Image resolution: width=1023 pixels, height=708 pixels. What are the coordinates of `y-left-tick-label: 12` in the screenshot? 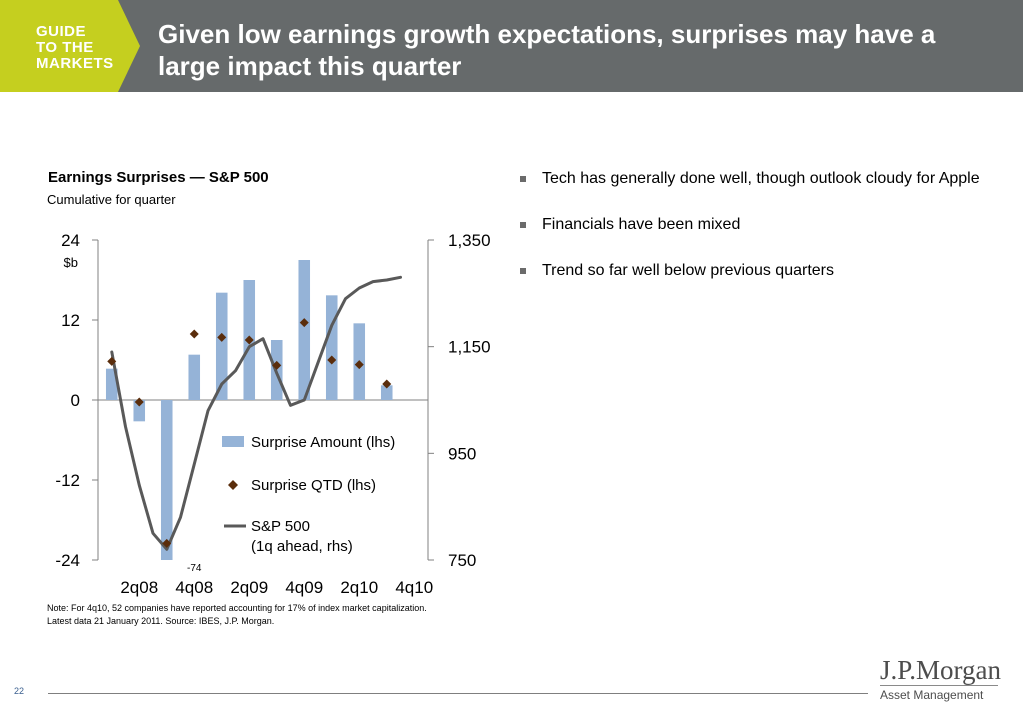 It's located at (70, 320).